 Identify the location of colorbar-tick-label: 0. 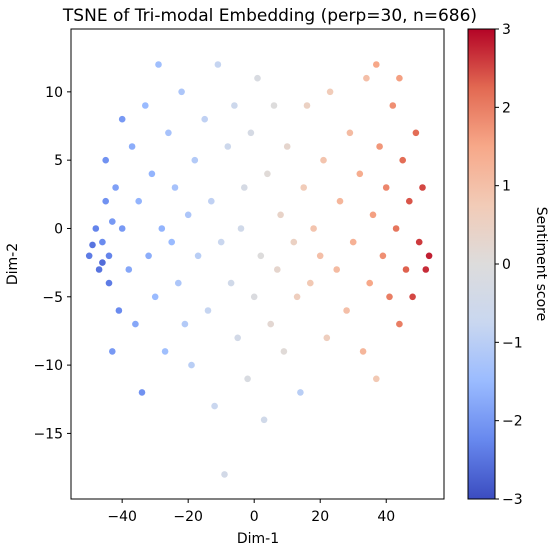
(506, 265).